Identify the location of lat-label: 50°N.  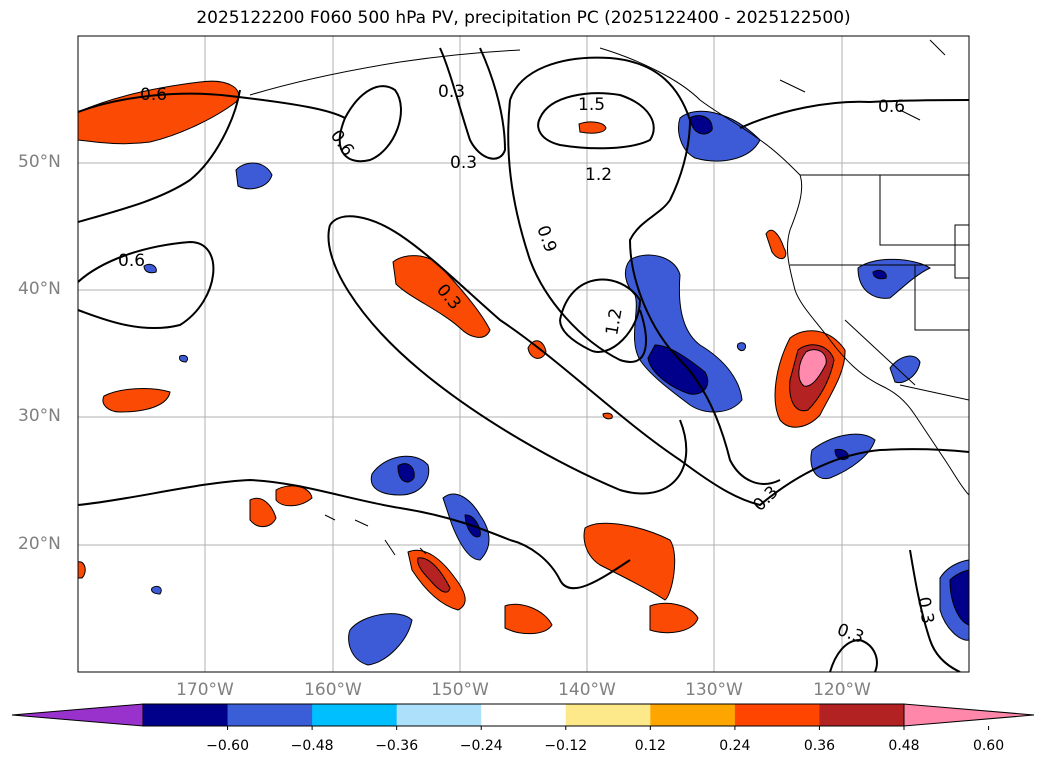
(39, 162).